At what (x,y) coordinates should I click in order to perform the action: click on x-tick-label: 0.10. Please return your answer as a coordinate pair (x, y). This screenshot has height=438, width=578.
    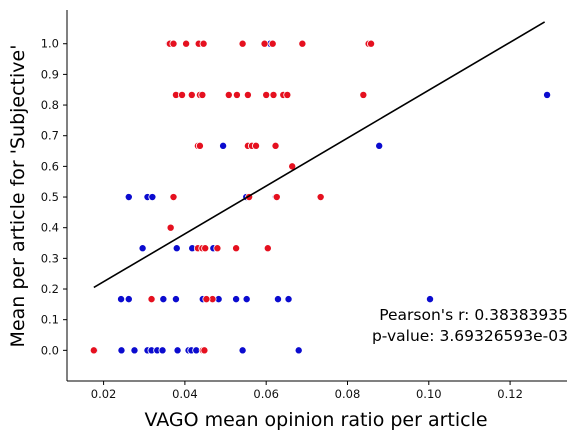
    Looking at the image, I should click on (429, 394).